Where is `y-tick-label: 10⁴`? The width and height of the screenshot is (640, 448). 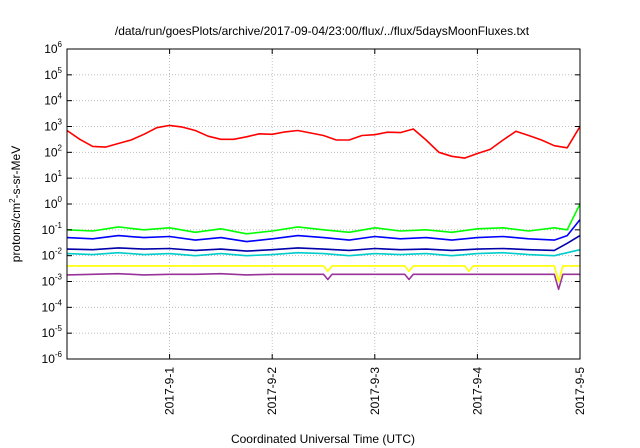 y-tick-label: 10⁴ is located at coordinates (53, 100).